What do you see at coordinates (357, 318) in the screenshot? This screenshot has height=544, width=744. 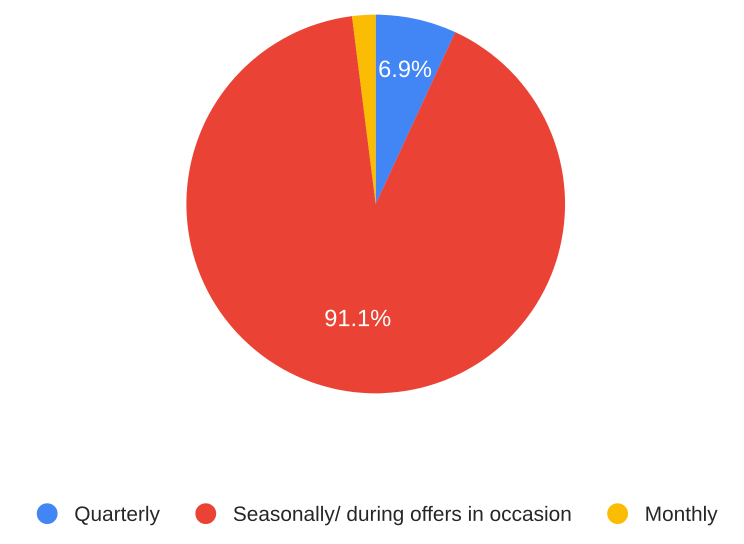 I see `data-label: 91.1%` at bounding box center [357, 318].